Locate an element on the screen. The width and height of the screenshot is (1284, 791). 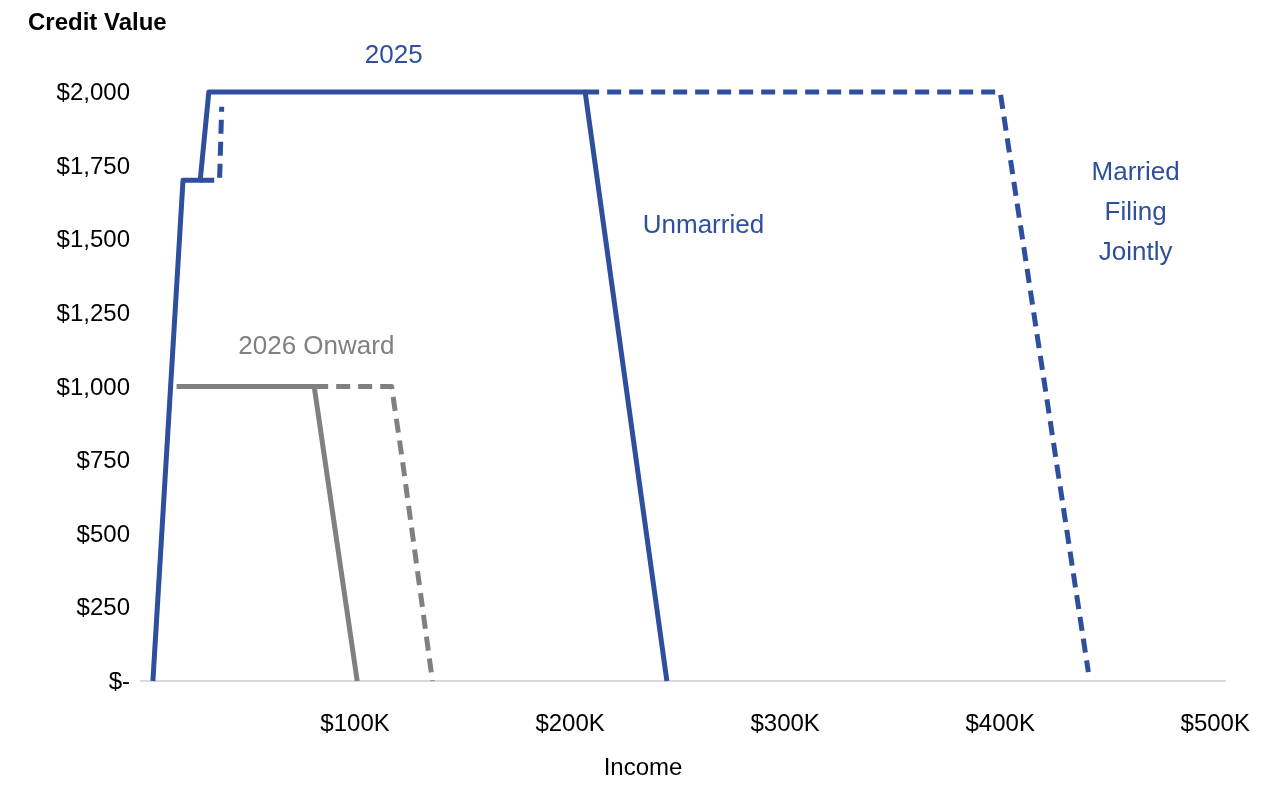
y-tick-label: $1,000 is located at coordinates (93, 386).